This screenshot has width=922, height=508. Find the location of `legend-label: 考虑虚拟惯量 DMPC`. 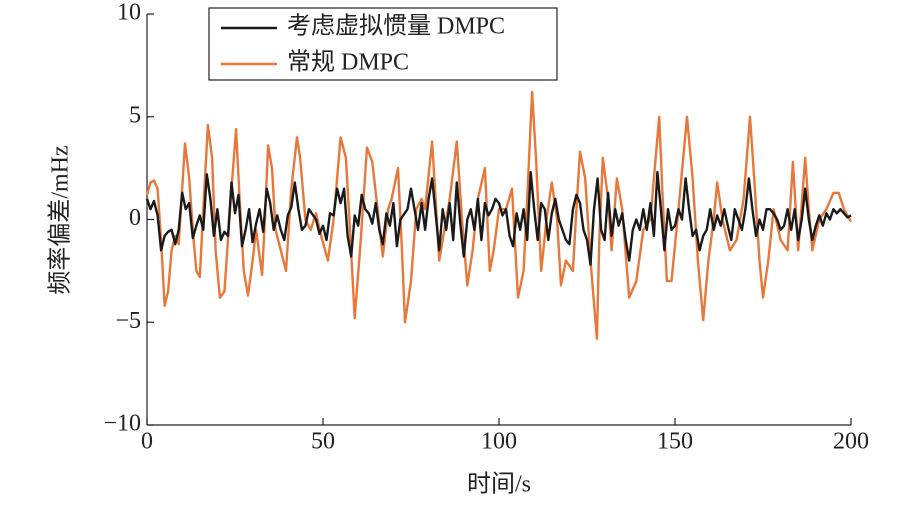

legend-label: 考虑虚拟惯量 DMPC is located at coordinates (396, 26).